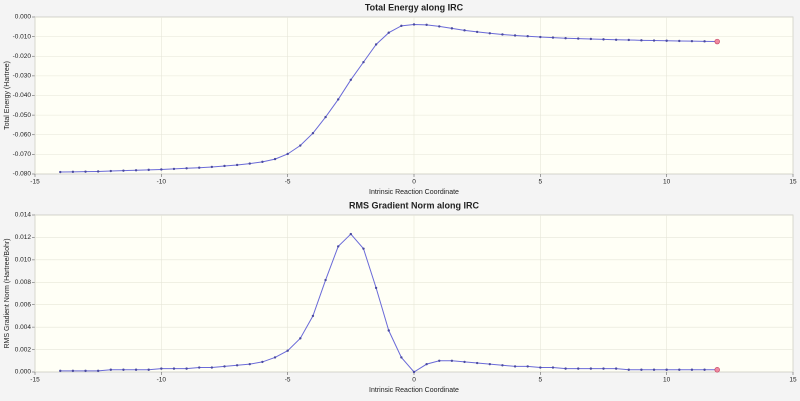  I want to click on x-tick-label: 10, so click(667, 182).